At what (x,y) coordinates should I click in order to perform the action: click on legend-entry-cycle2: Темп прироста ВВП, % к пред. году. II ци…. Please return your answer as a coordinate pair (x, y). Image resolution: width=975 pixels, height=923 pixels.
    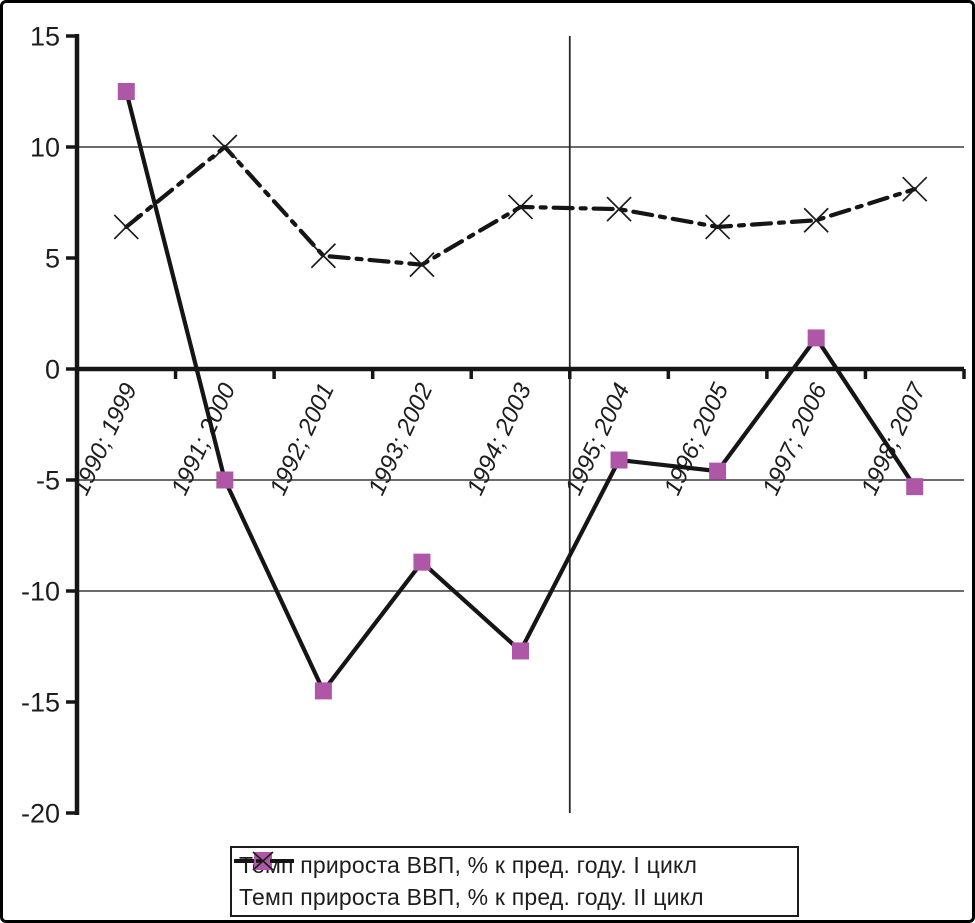
    Looking at the image, I should click on (515, 882).